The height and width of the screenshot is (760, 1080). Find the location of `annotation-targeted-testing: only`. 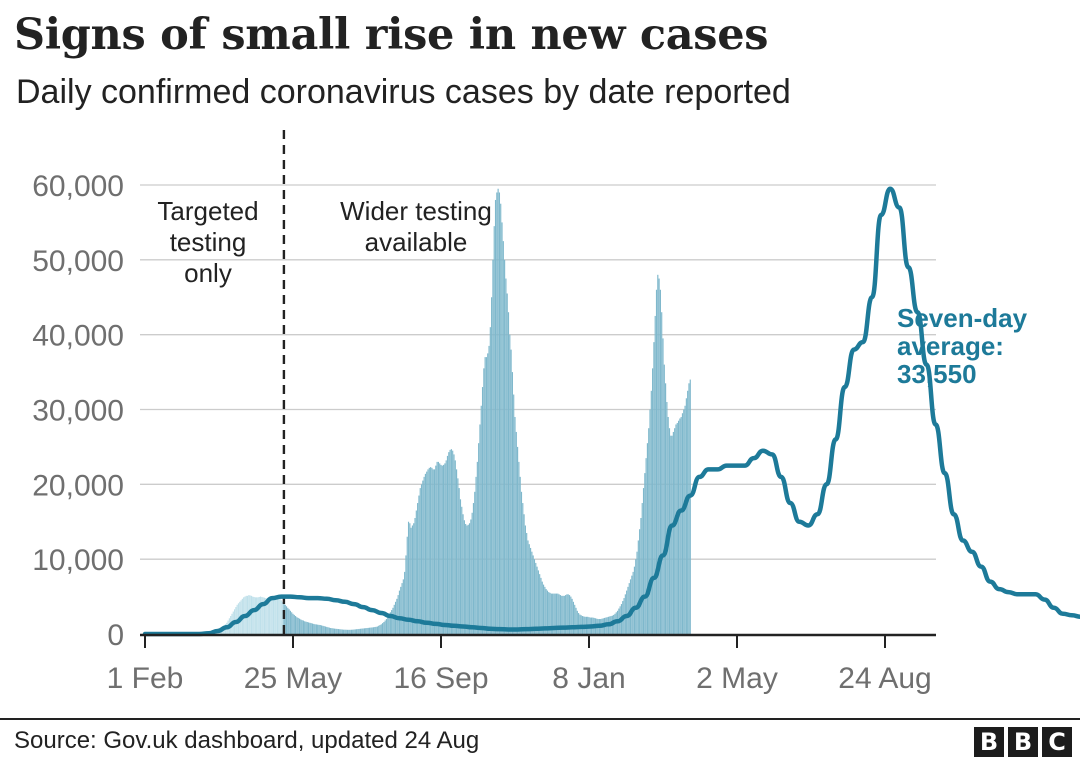

annotation-targeted-testing: only is located at coordinates (208, 273).